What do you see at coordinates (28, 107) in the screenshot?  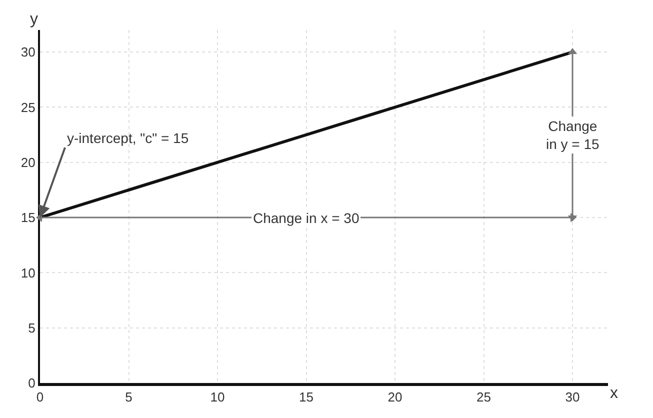 I see `y-tick-label: 25` at bounding box center [28, 107].